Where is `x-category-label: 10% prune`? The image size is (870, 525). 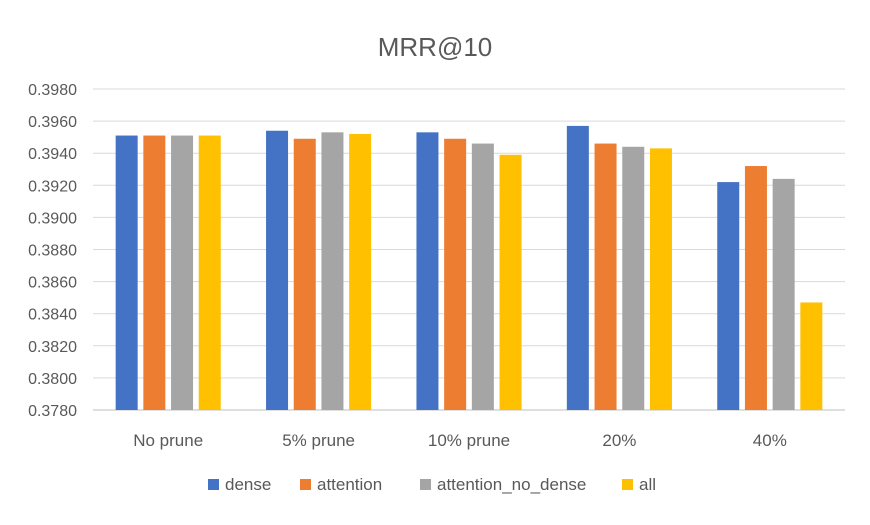 x-category-label: 10% prune is located at coordinates (469, 440).